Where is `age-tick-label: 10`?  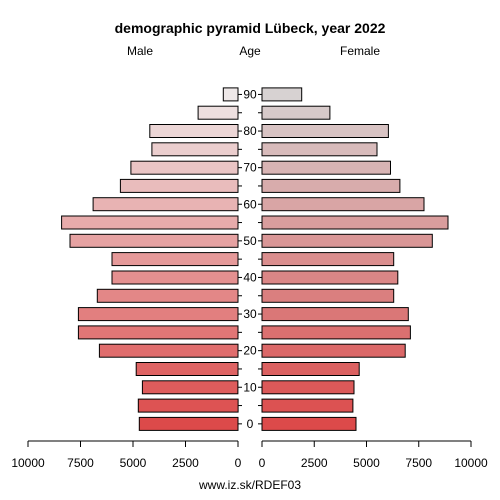 age-tick-label: 10 is located at coordinates (250, 387).